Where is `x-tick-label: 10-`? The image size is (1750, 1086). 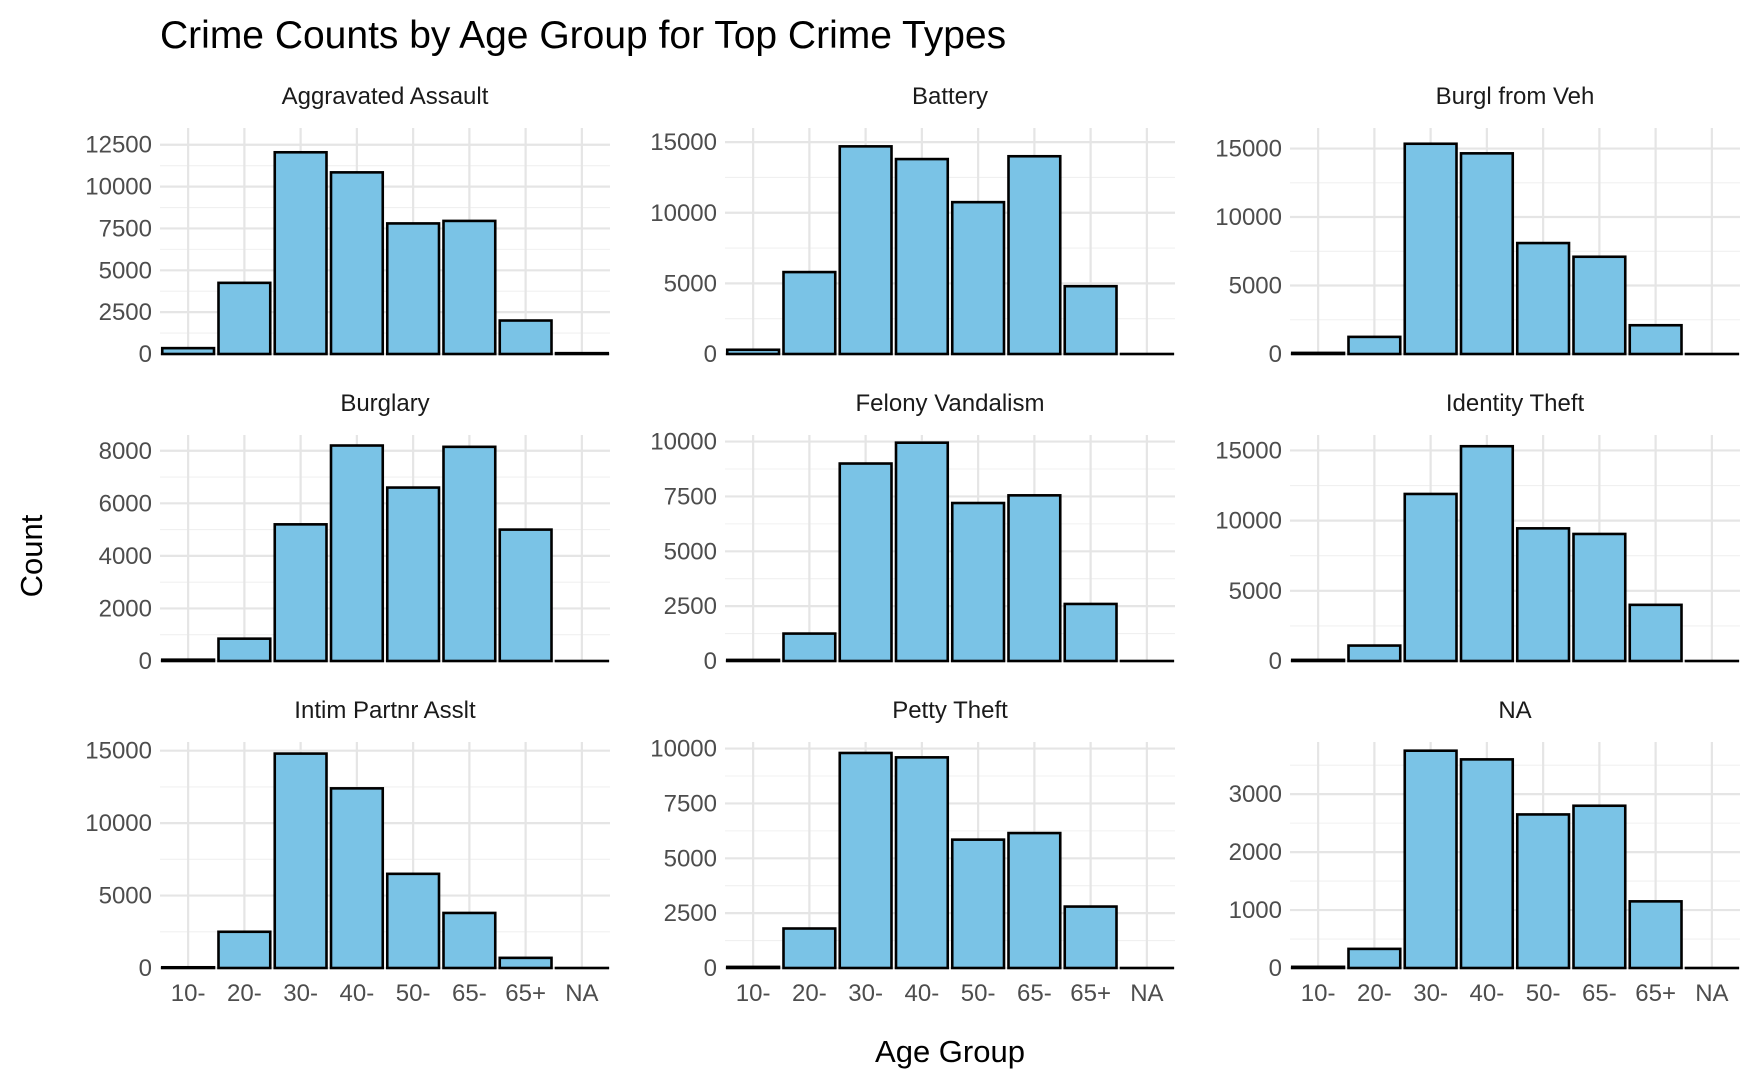 x-tick-label: 10- is located at coordinates (188, 993).